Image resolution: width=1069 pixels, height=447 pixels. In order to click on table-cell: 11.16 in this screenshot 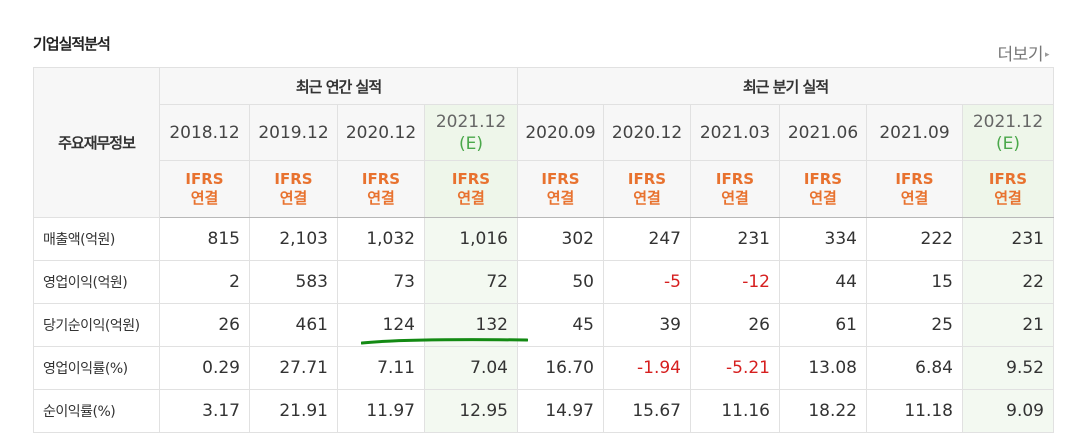, I will do `click(735, 411)`.